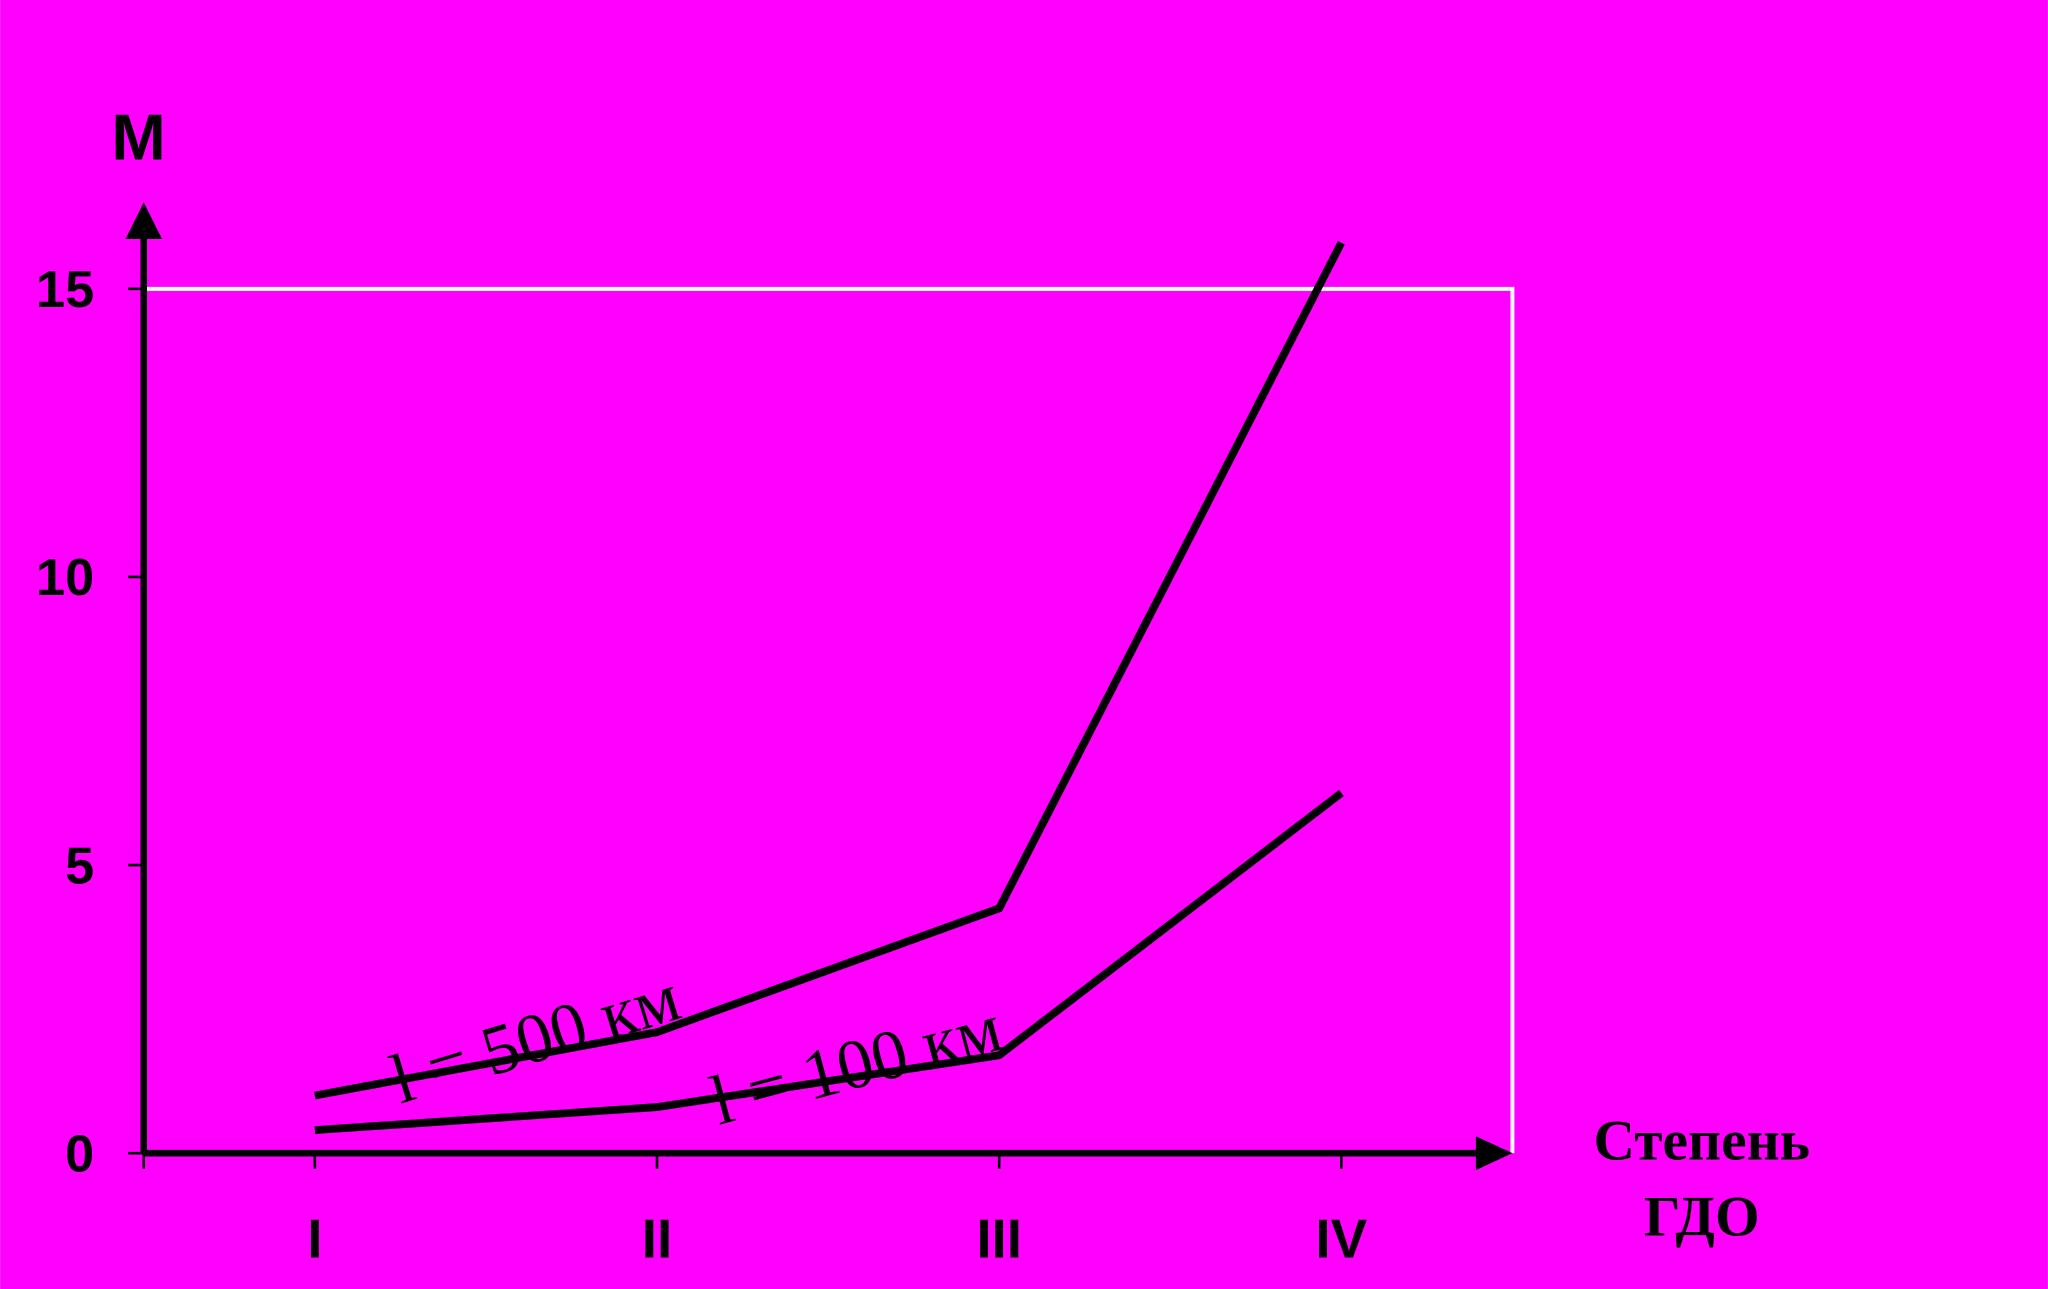 This screenshot has height=1289, width=2048. What do you see at coordinates (829, 962) in the screenshot?
I see `series-line` at bounding box center [829, 962].